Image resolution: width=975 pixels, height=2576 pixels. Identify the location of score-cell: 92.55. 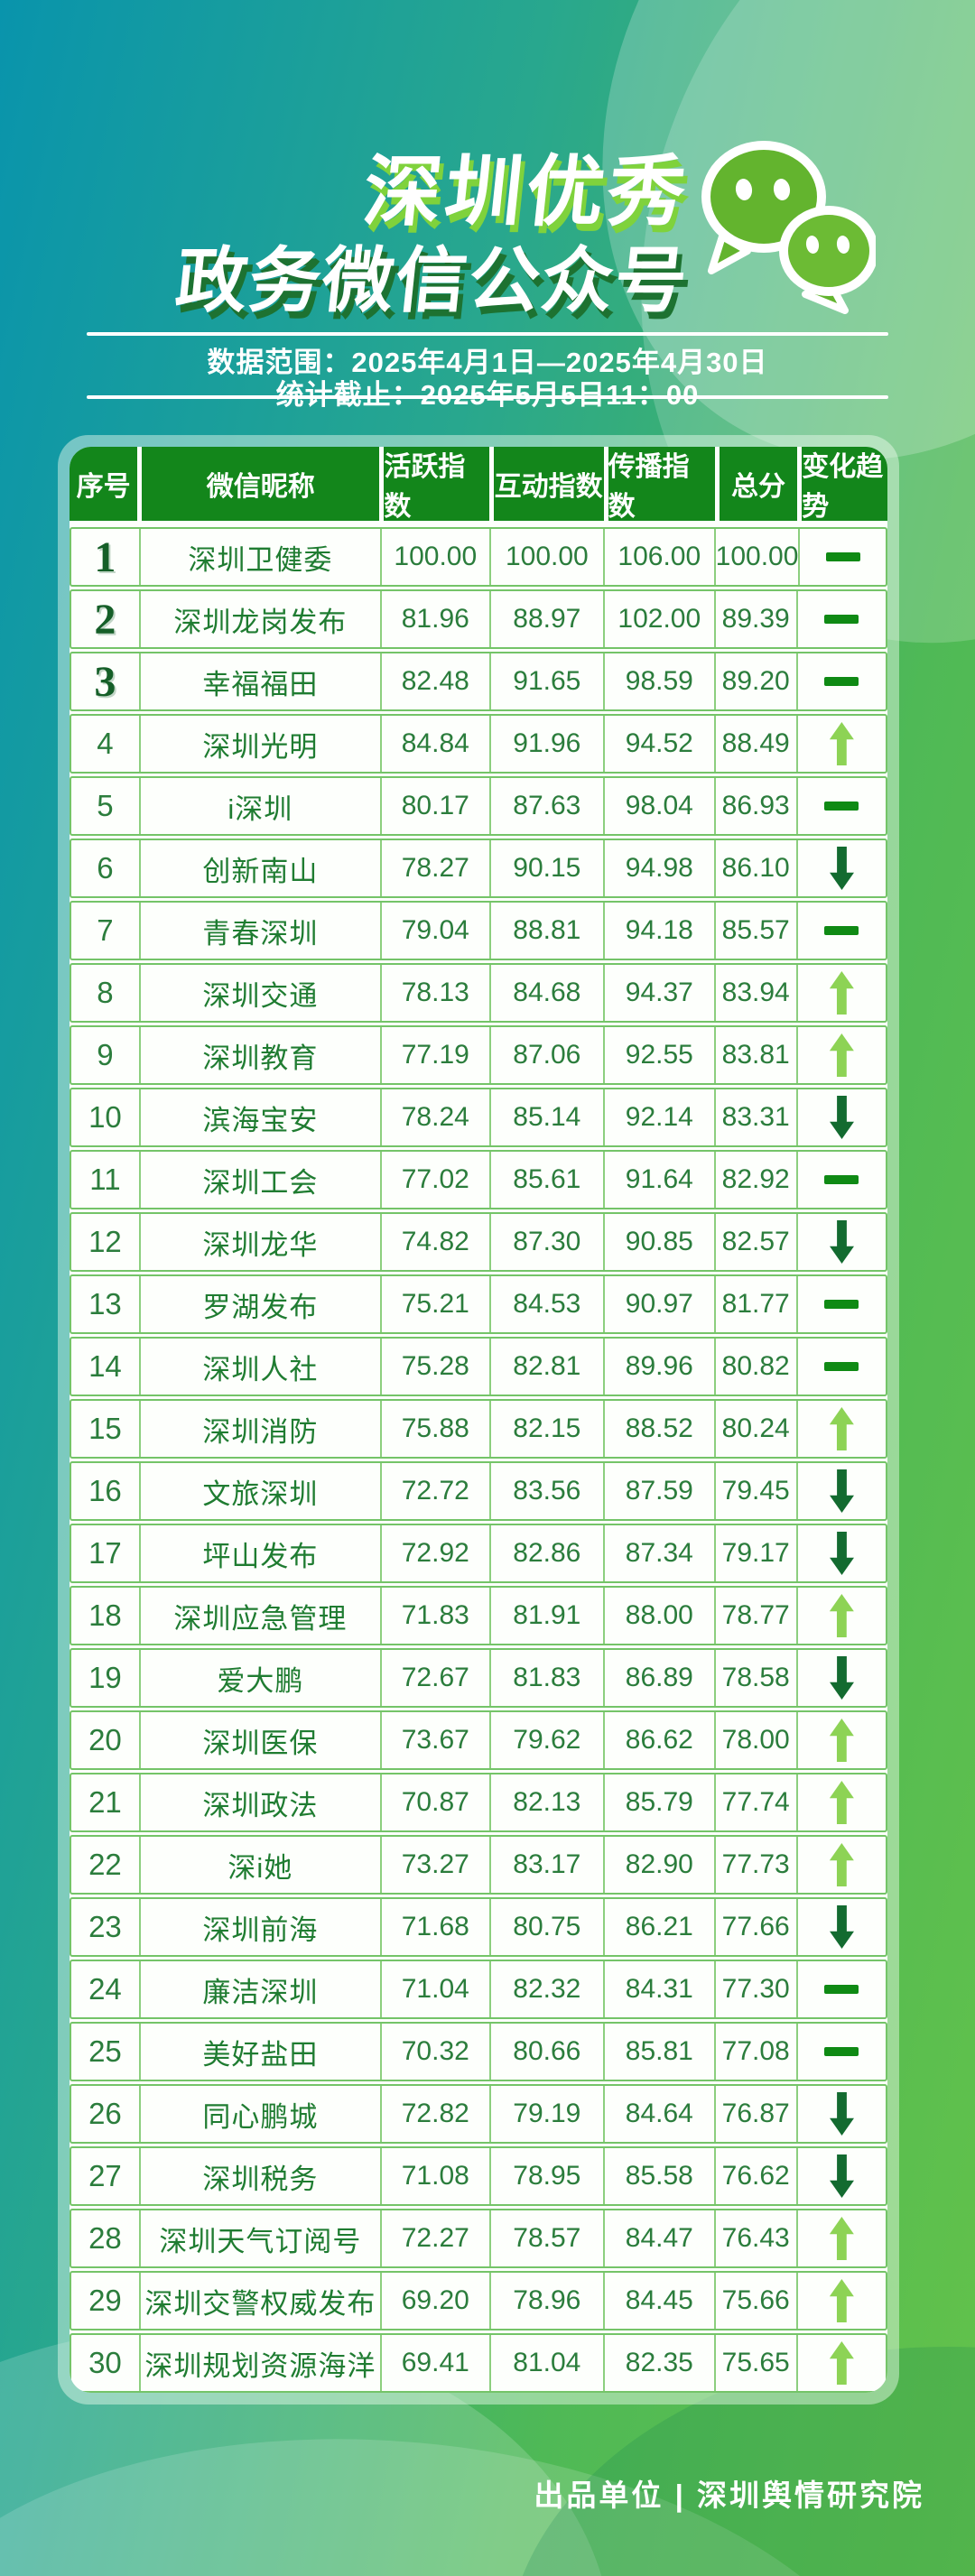
(658, 1055).